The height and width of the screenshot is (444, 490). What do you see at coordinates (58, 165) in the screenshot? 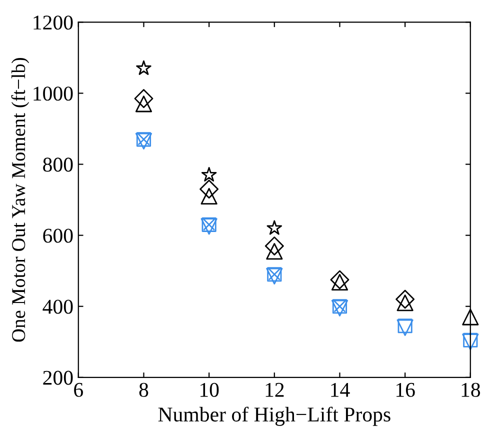
I see `y-tick-label: 800` at bounding box center [58, 165].